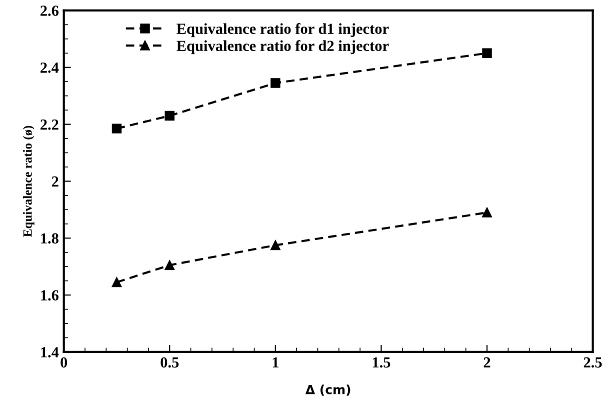  I want to click on x-axis-title: Δ (cm), so click(327, 390).